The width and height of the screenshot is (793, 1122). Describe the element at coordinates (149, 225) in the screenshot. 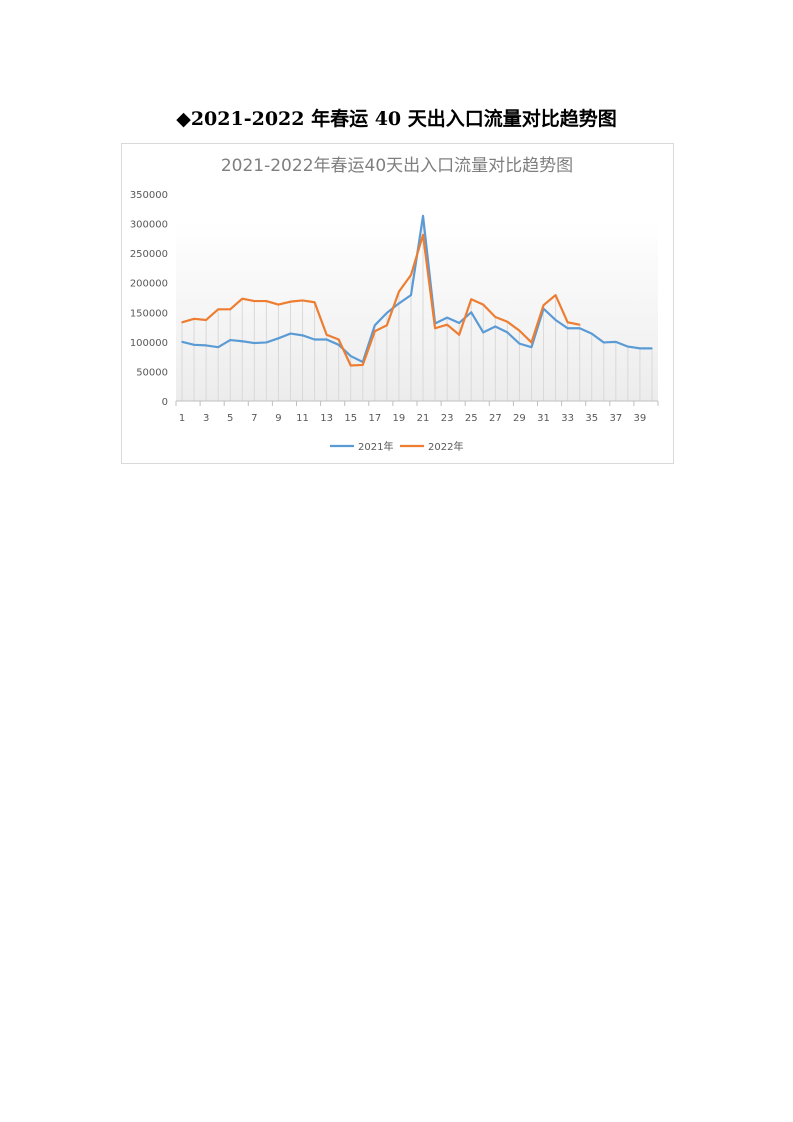

I see `y-tick-label: 300000` at that location.